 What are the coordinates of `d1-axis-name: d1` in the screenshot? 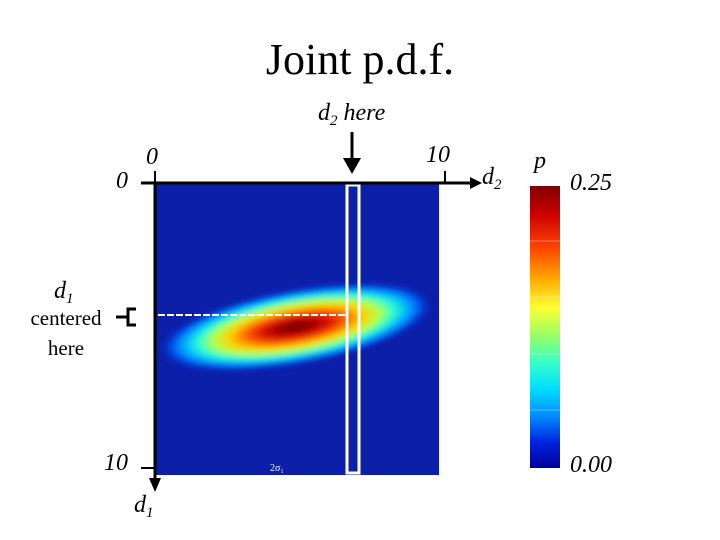 It's located at (144, 507).